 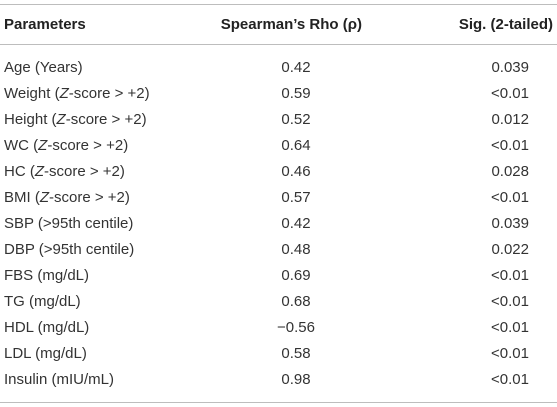 What do you see at coordinates (47, 327) in the screenshot?
I see `cell-parameter: HDL (mg/dL)` at bounding box center [47, 327].